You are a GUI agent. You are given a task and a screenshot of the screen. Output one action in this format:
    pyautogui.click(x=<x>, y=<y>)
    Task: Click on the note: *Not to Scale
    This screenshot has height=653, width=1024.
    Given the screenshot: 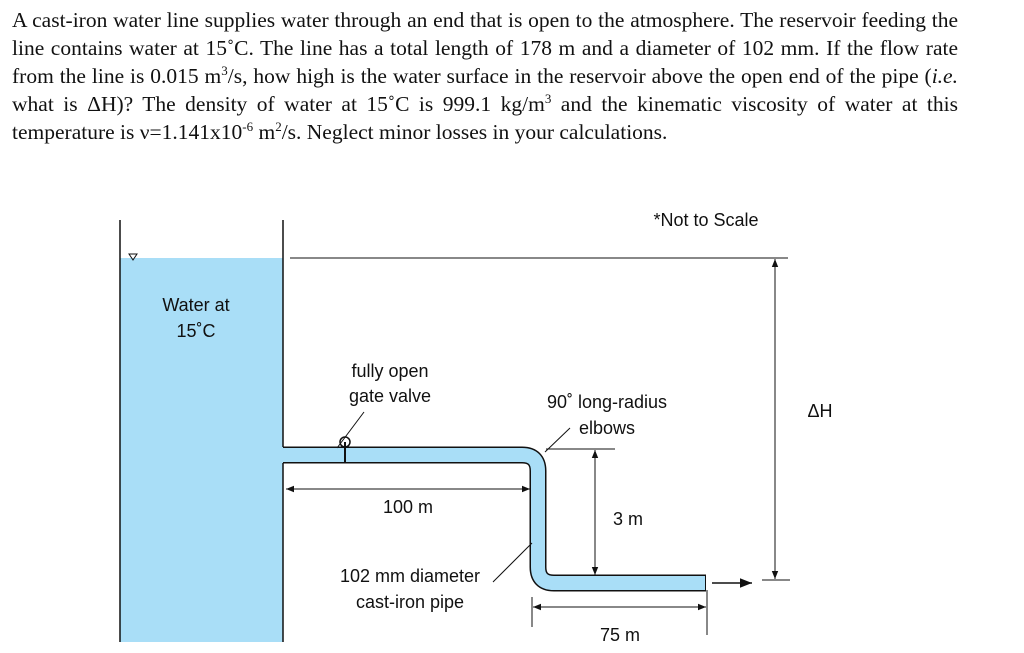 What is the action you would take?
    pyautogui.click(x=705, y=220)
    